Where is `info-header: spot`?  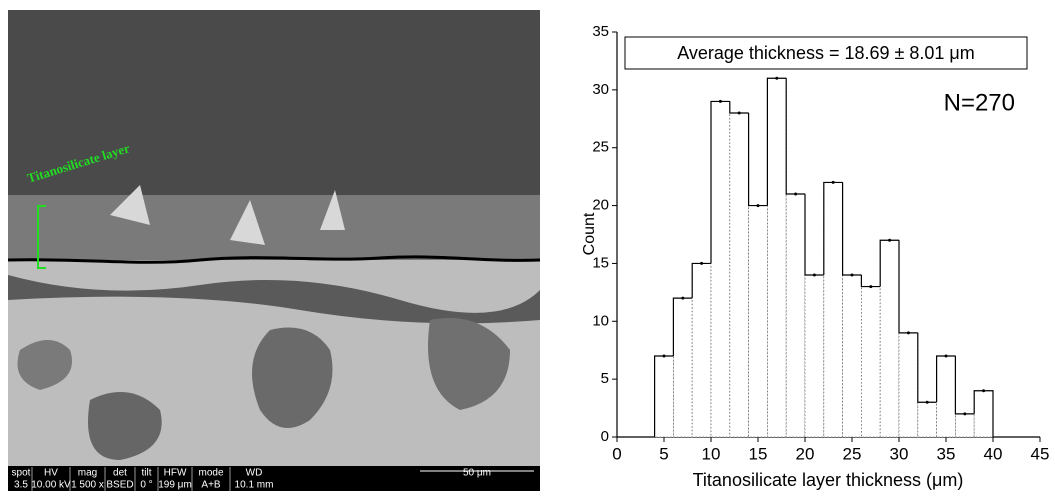 info-header: spot is located at coordinates (21, 473).